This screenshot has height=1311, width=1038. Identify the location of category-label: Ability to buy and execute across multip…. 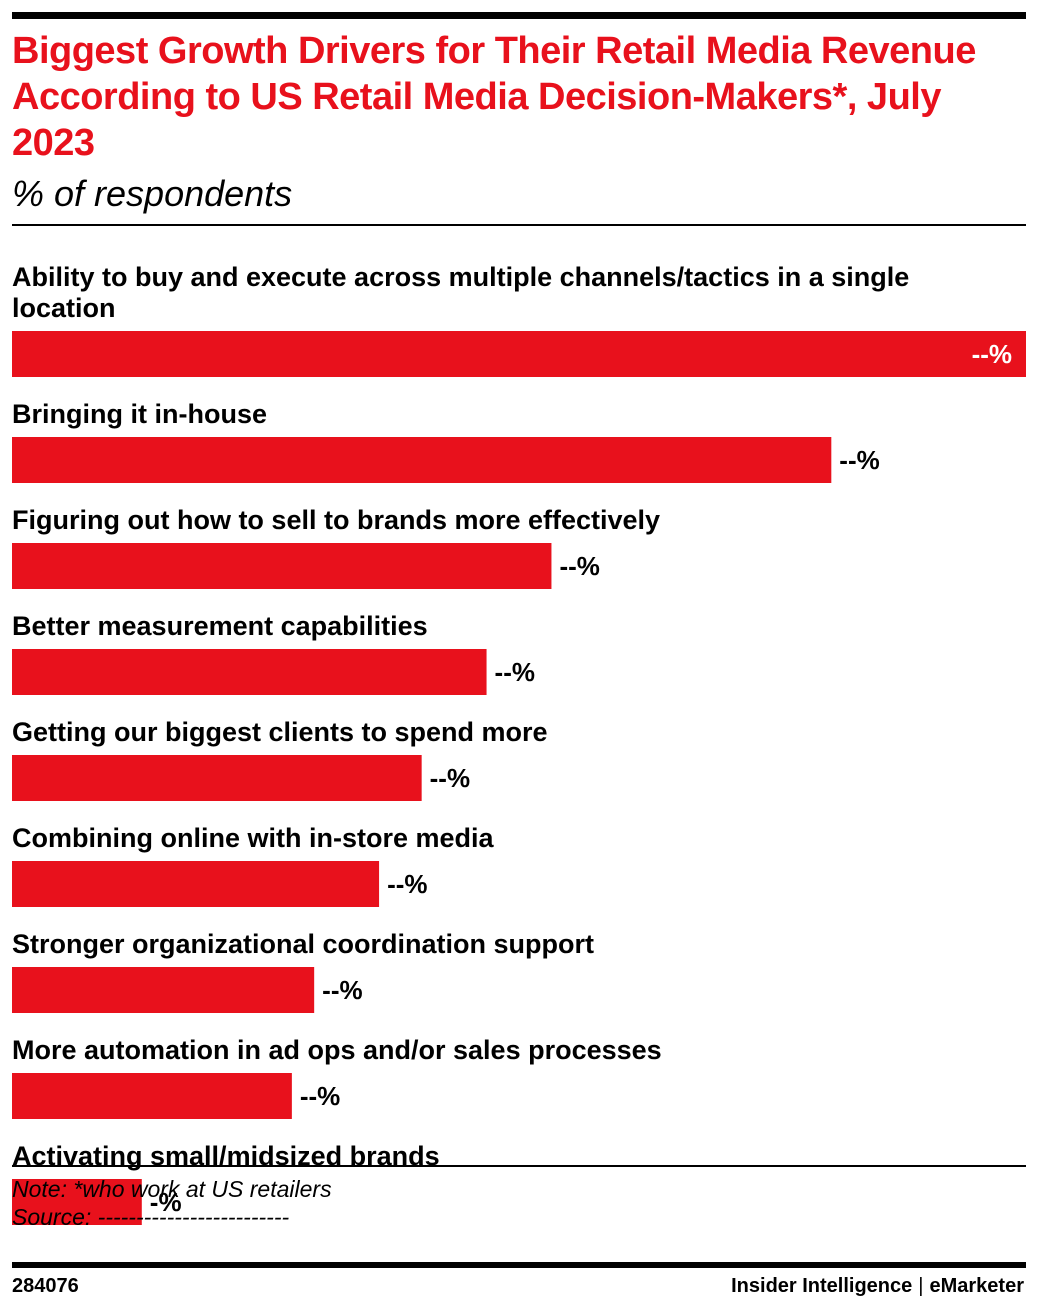
(460, 277).